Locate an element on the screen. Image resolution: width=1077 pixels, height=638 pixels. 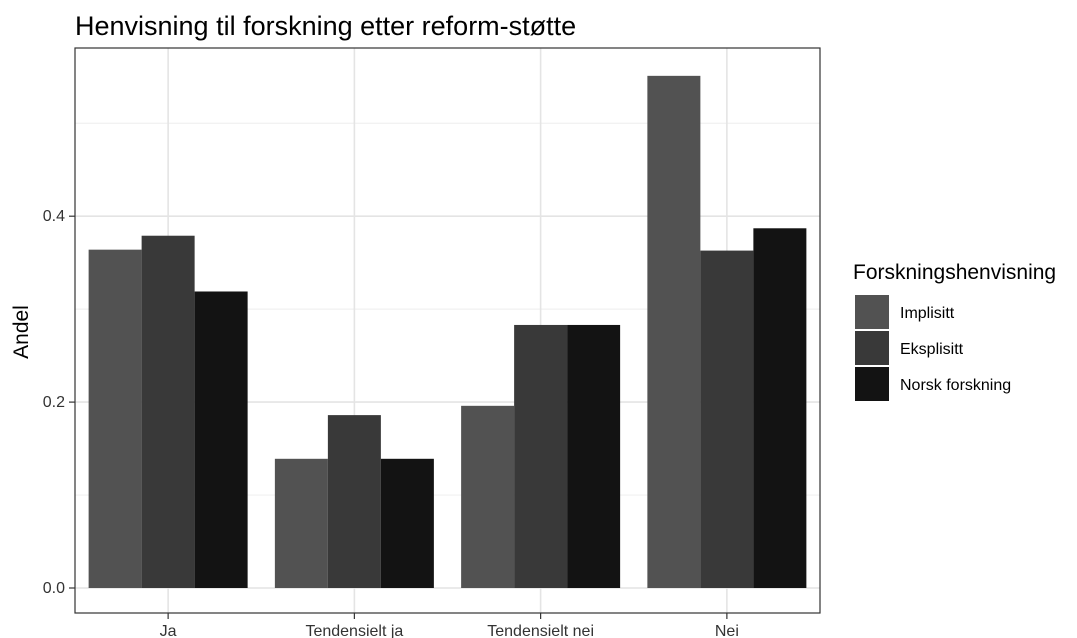
x-tick-label: Tendensielt nei is located at coordinates (540, 630).